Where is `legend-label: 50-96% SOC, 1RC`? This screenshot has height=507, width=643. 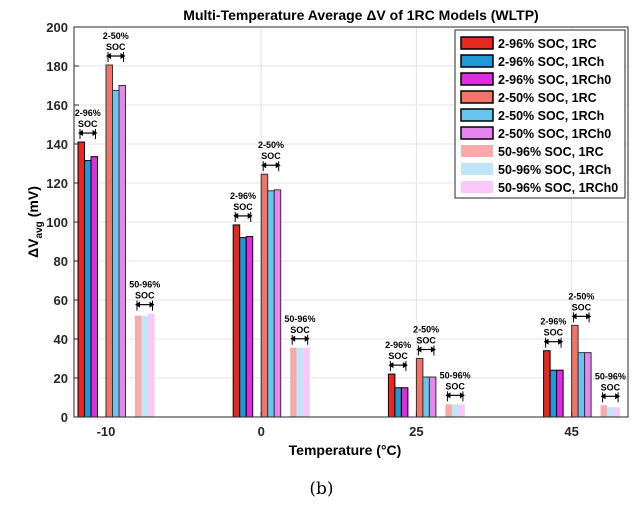 legend-label: 50-96% SOC, 1RC is located at coordinates (551, 152).